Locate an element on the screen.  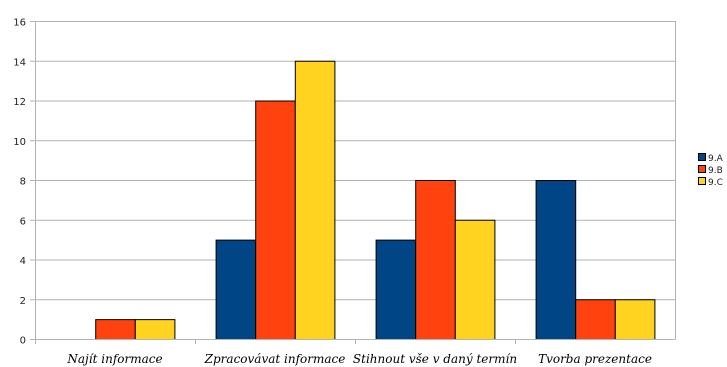
y-tick-label: 0 is located at coordinates (23, 341).